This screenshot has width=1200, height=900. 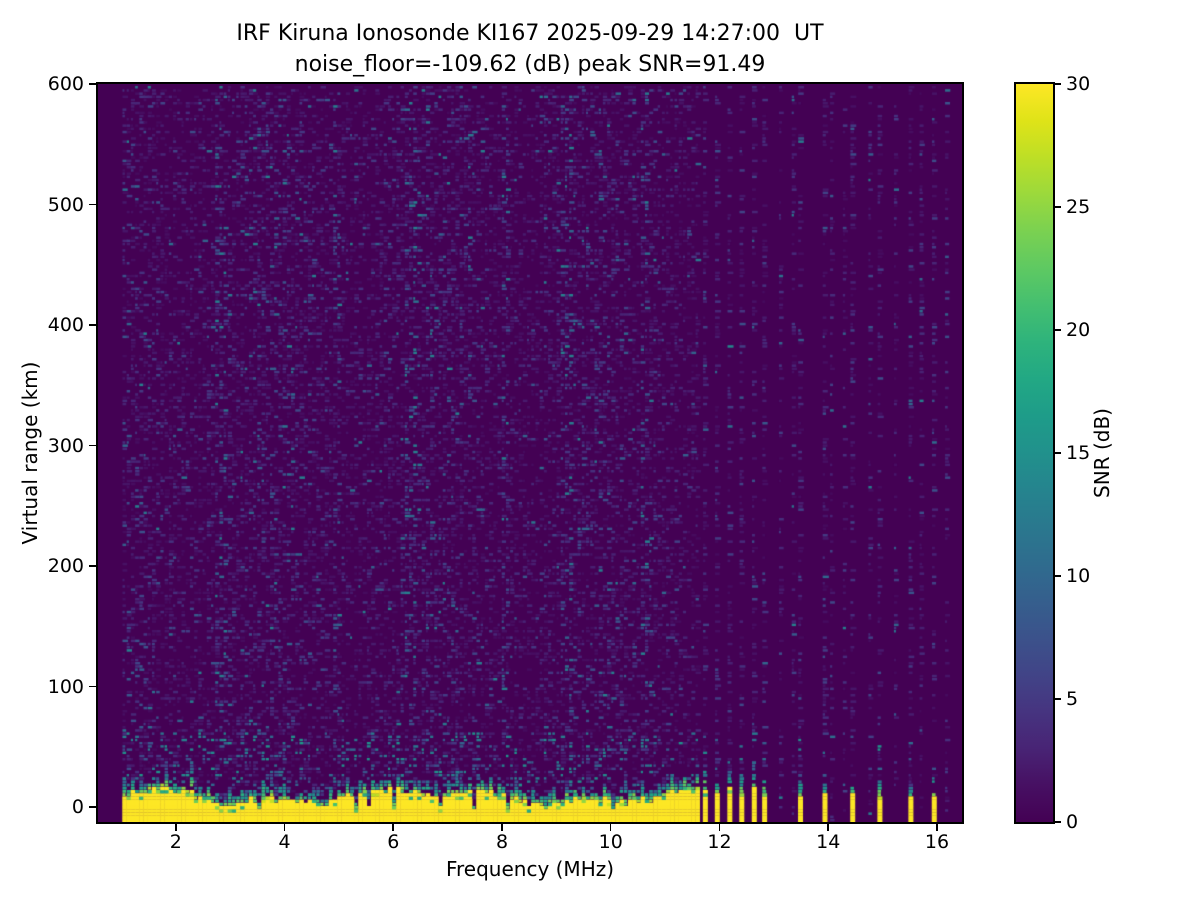 I want to click on colorbar-tick-label-30: 30, so click(x=1078, y=84).